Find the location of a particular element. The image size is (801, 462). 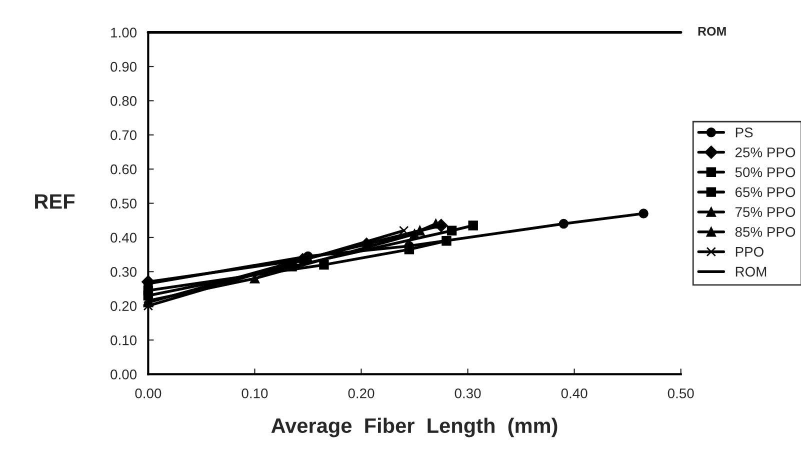

y-tick-label: 0.40 is located at coordinates (123, 237).